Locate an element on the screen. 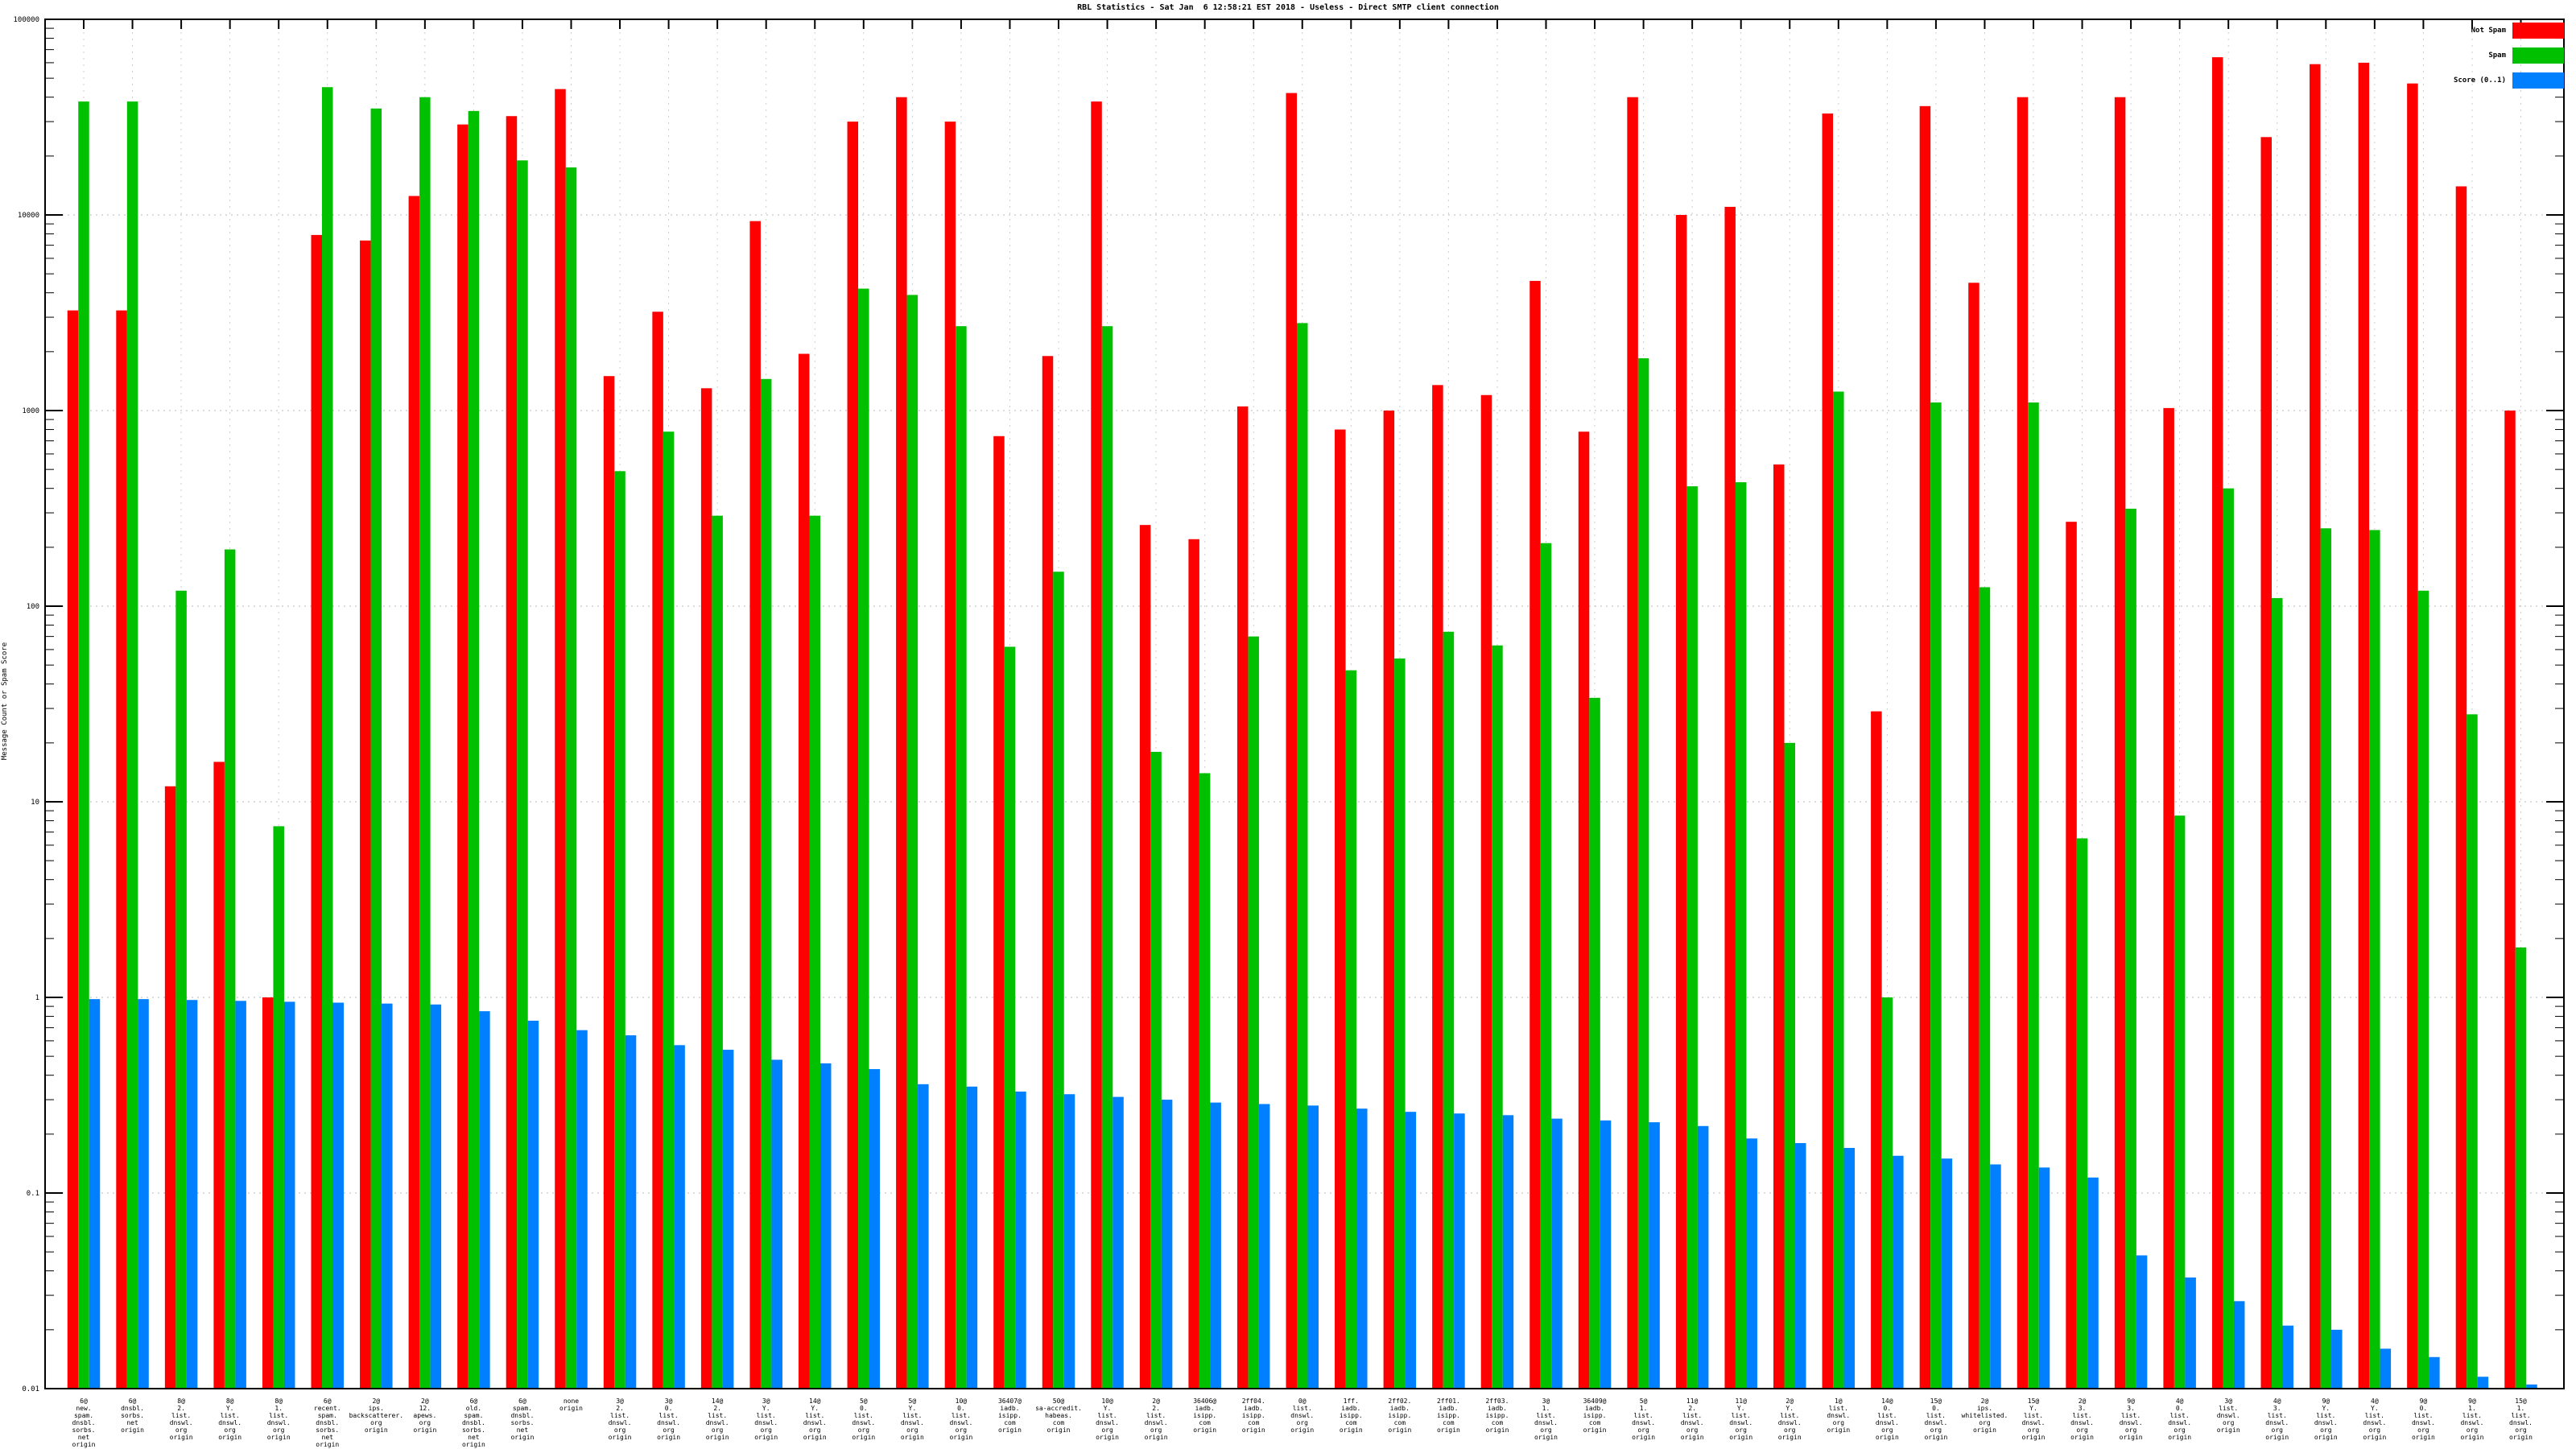 This screenshot has height=1449, width=2576. legend-label-spam: Spam is located at coordinates (2497, 56).